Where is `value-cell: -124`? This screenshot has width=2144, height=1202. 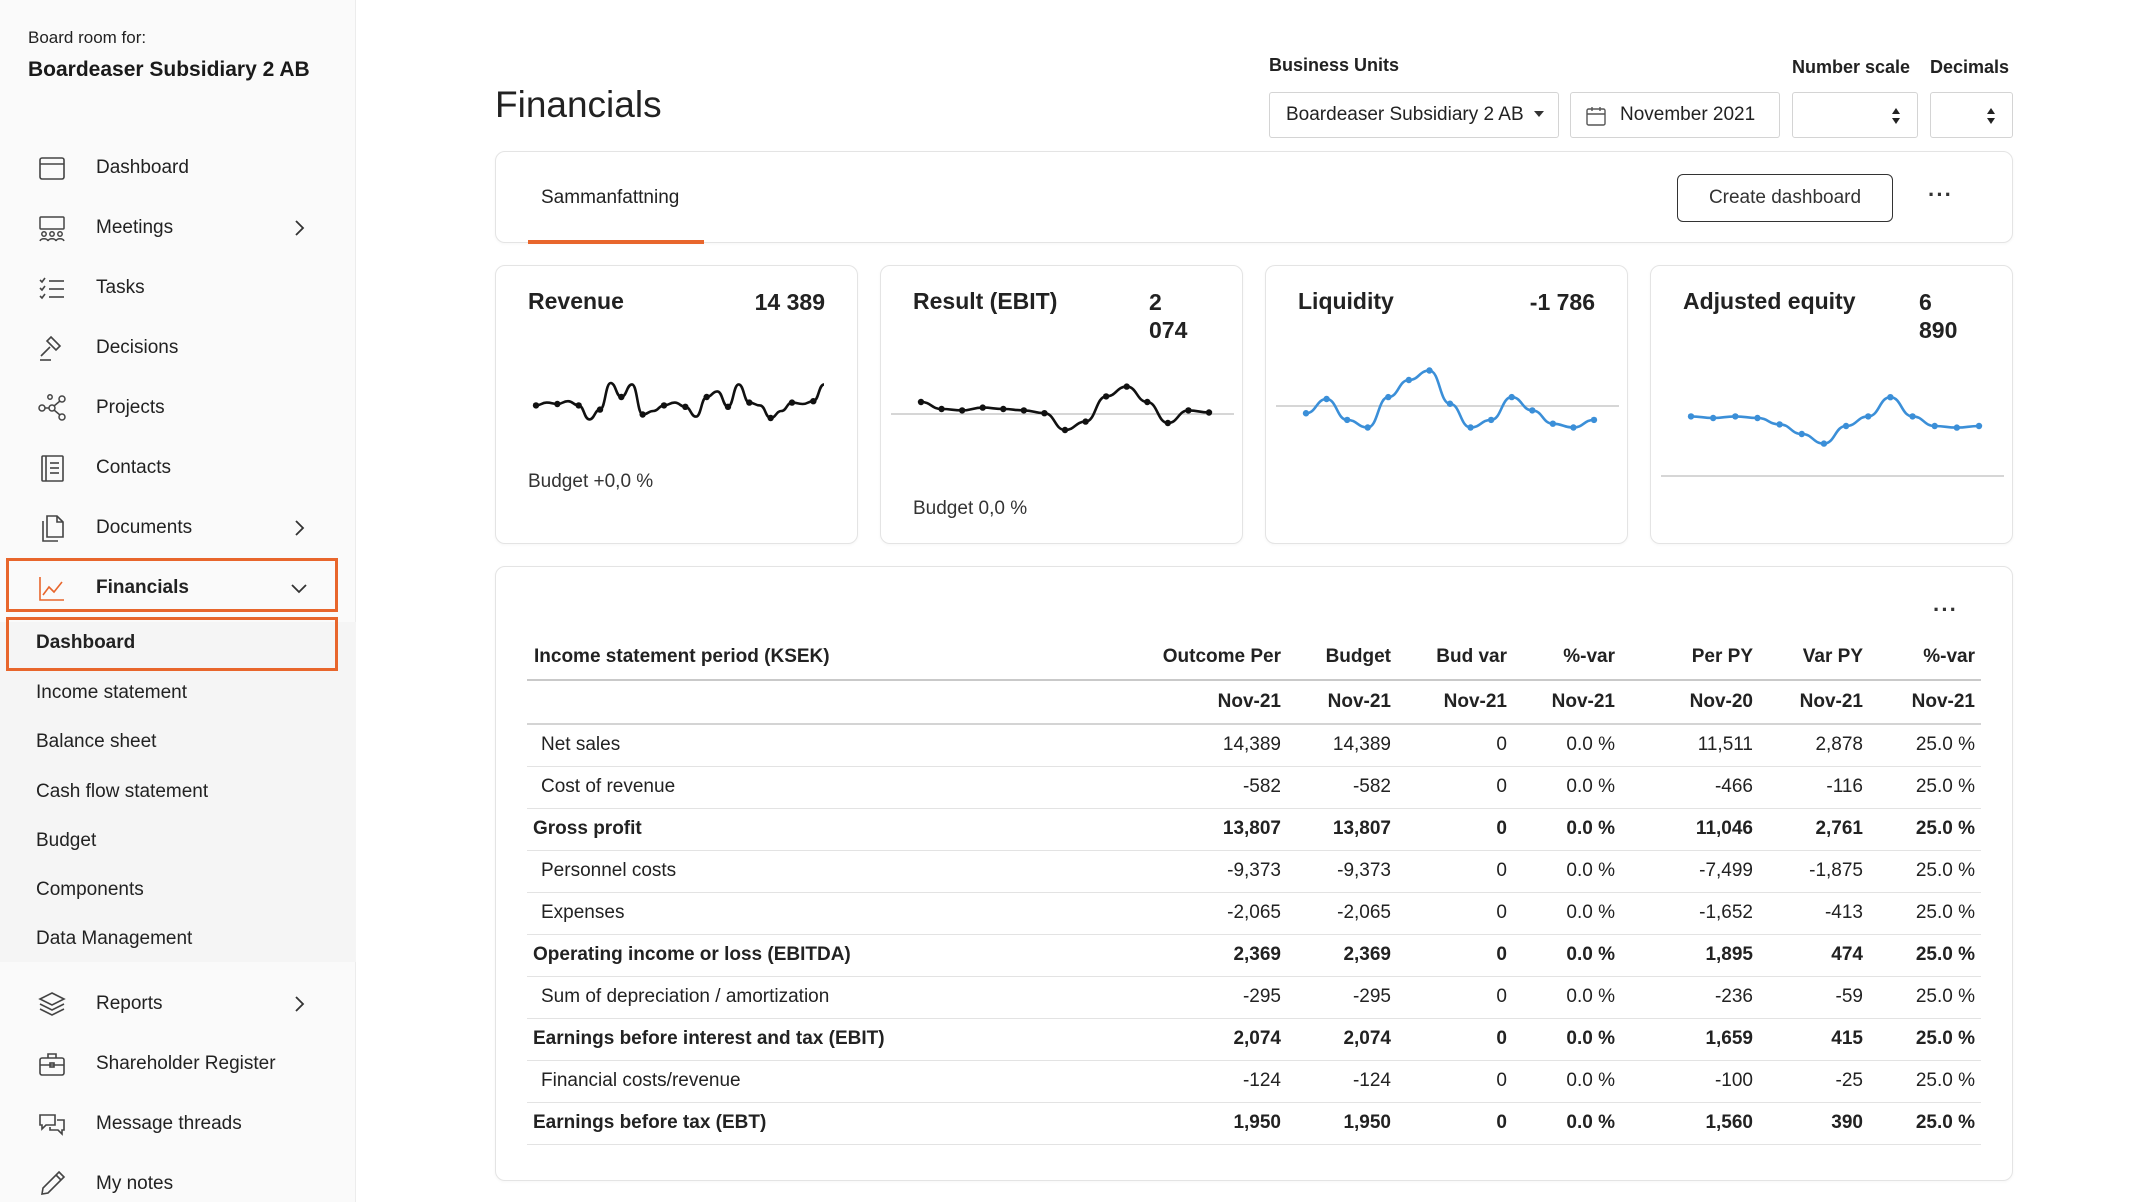
value-cell: -124 is located at coordinates (1342, 1081).